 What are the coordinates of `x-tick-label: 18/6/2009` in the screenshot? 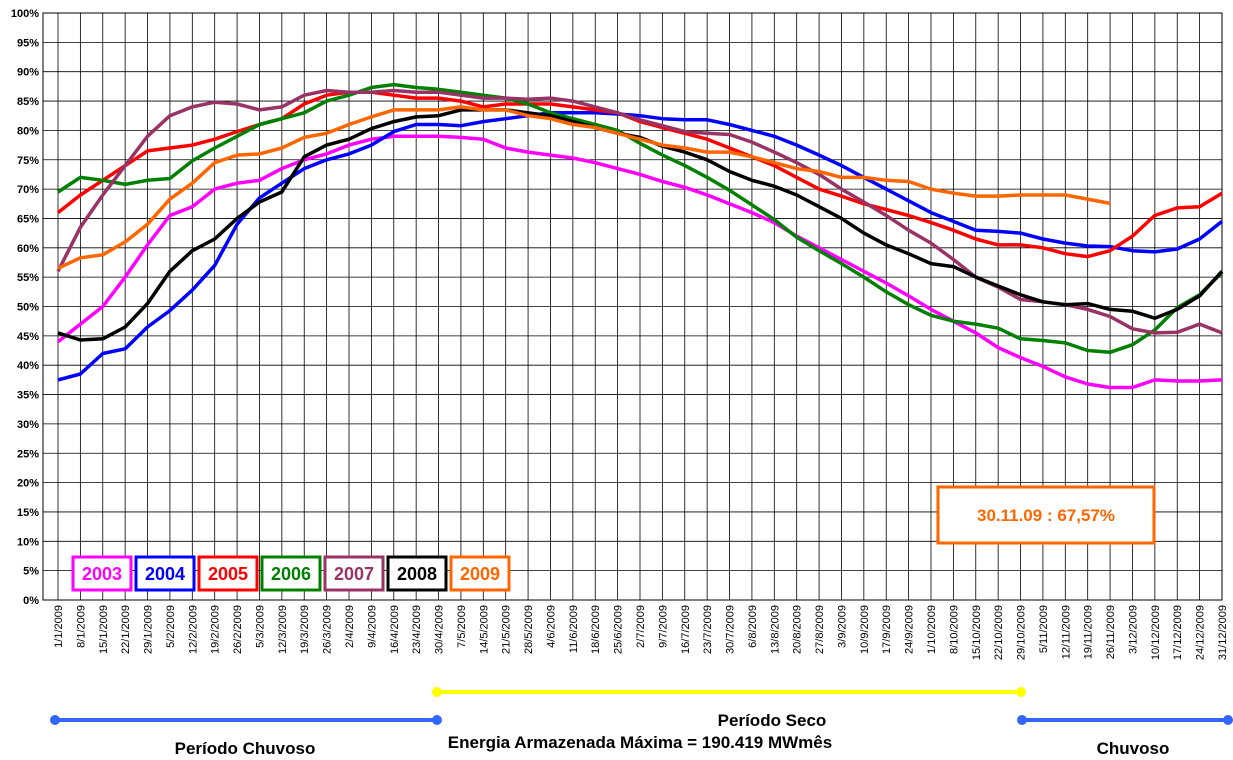 It's located at (596, 629).